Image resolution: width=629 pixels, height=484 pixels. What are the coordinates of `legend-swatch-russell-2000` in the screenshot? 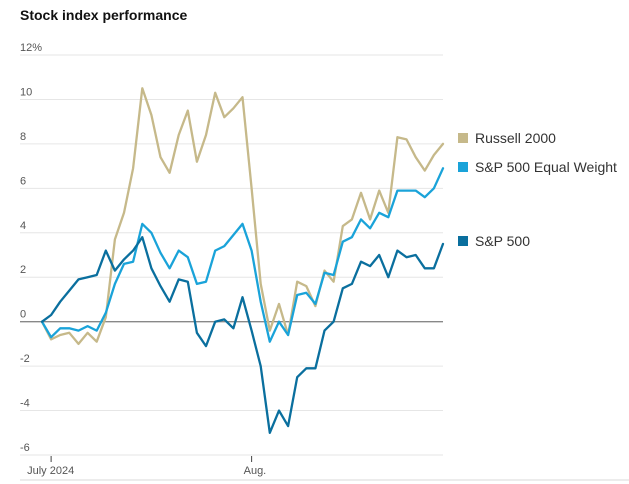 It's located at (463, 138).